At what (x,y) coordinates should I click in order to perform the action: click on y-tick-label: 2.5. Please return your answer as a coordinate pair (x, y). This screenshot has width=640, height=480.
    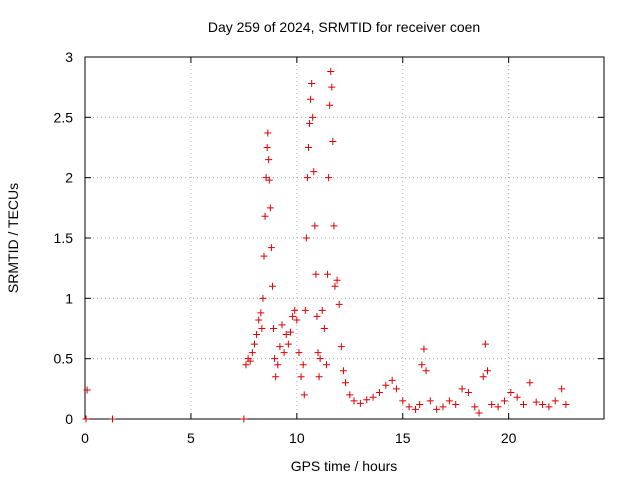
    Looking at the image, I should click on (64, 117).